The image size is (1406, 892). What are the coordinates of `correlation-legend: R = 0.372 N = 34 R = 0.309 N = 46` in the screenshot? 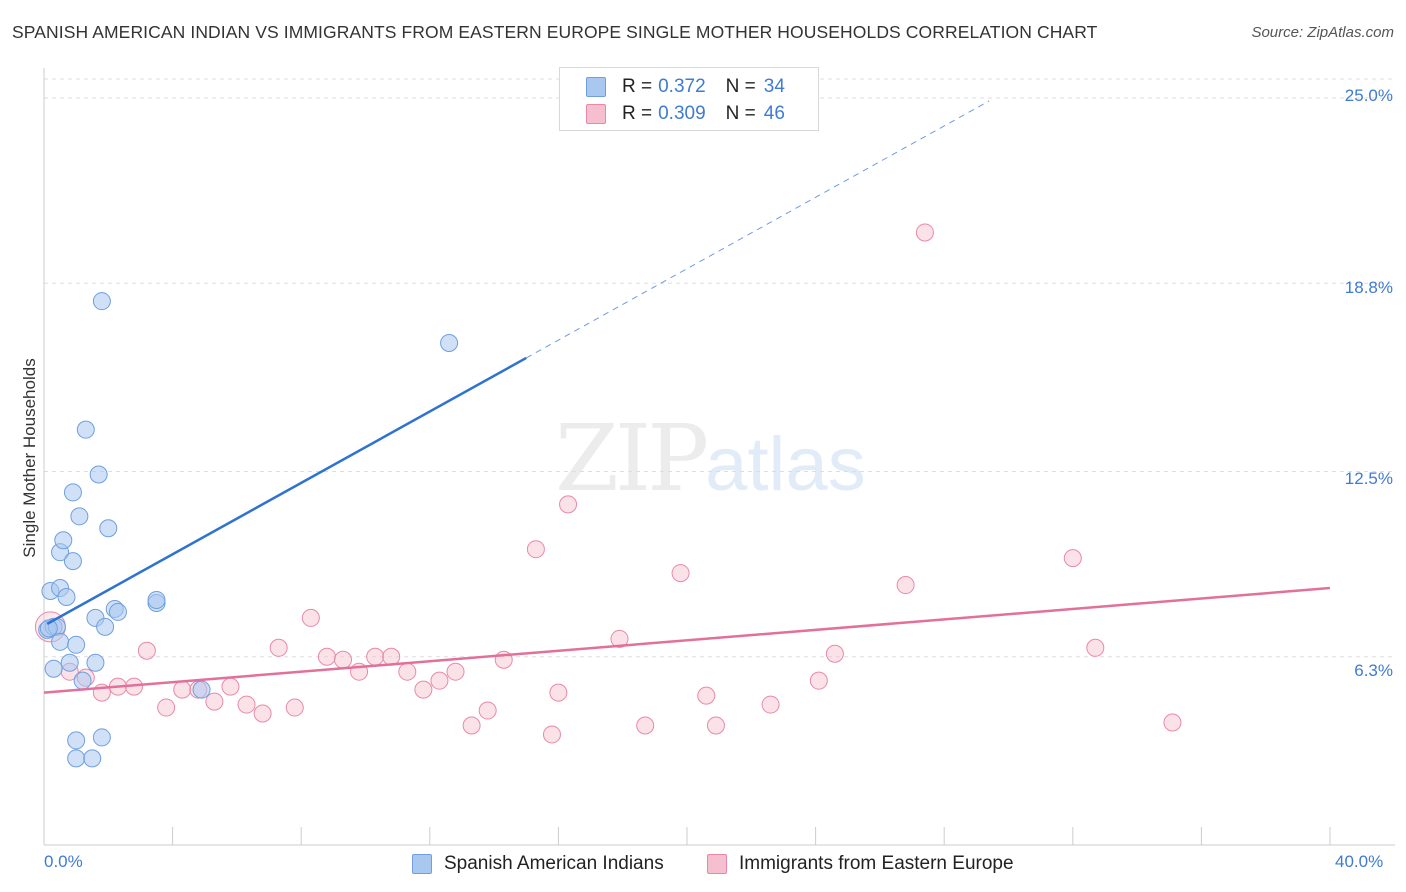 It's located at (689, 99).